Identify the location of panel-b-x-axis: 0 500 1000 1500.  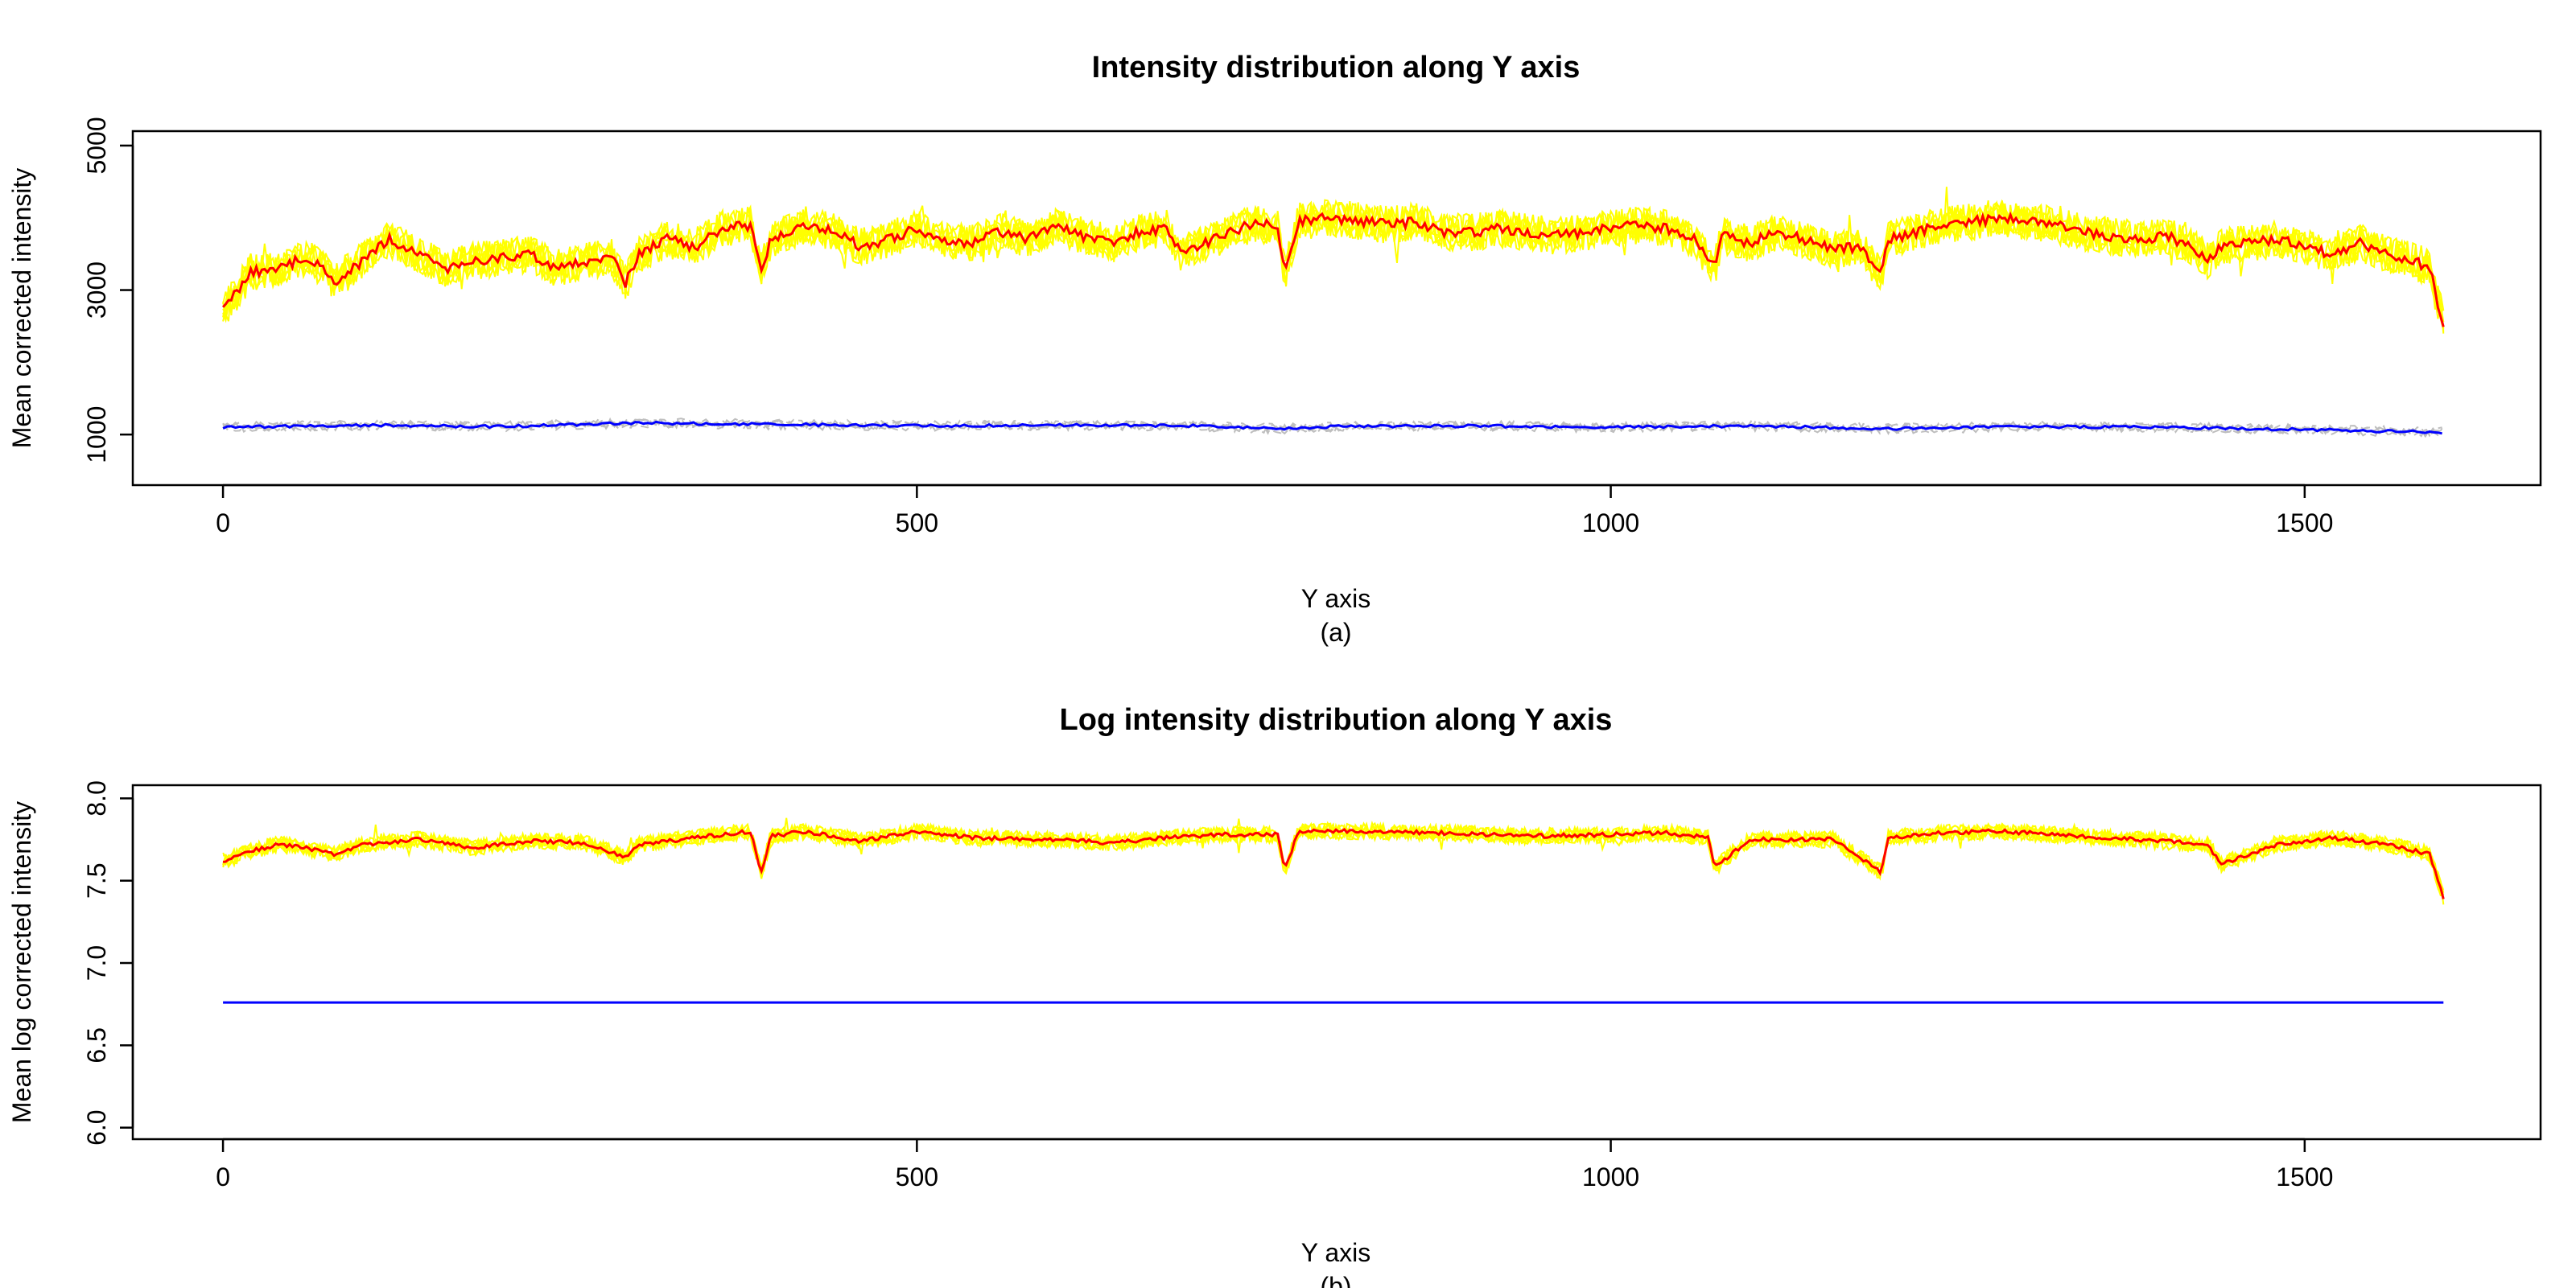
(1274, 1164).